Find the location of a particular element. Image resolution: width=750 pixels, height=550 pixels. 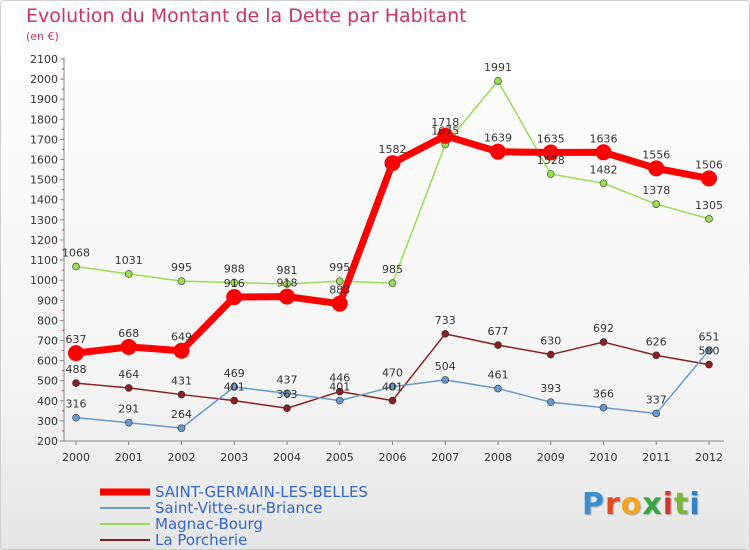

data-label: 461 is located at coordinates (498, 375).